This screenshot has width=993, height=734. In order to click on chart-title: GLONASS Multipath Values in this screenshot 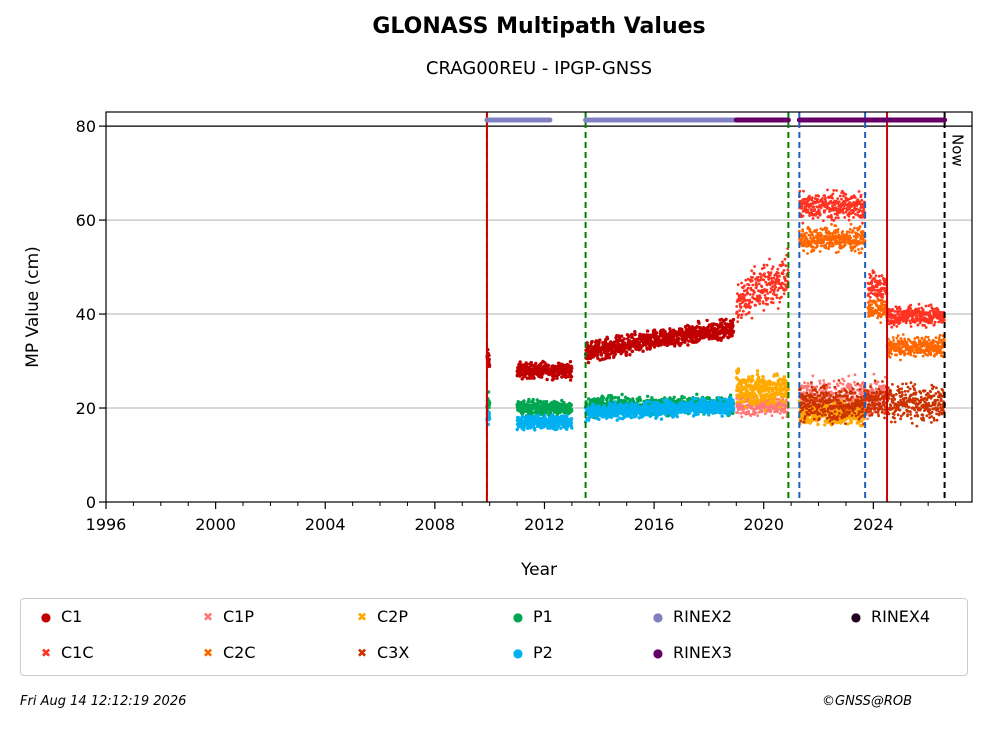, I will do `click(539, 26)`.